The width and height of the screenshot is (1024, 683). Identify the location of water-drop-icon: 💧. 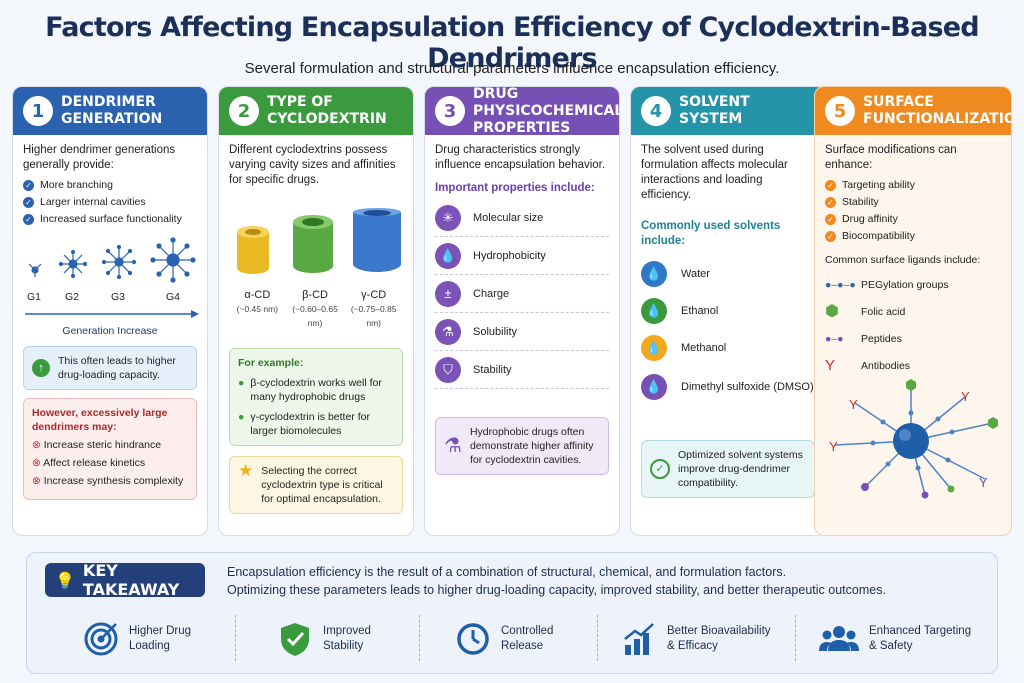
(654, 273).